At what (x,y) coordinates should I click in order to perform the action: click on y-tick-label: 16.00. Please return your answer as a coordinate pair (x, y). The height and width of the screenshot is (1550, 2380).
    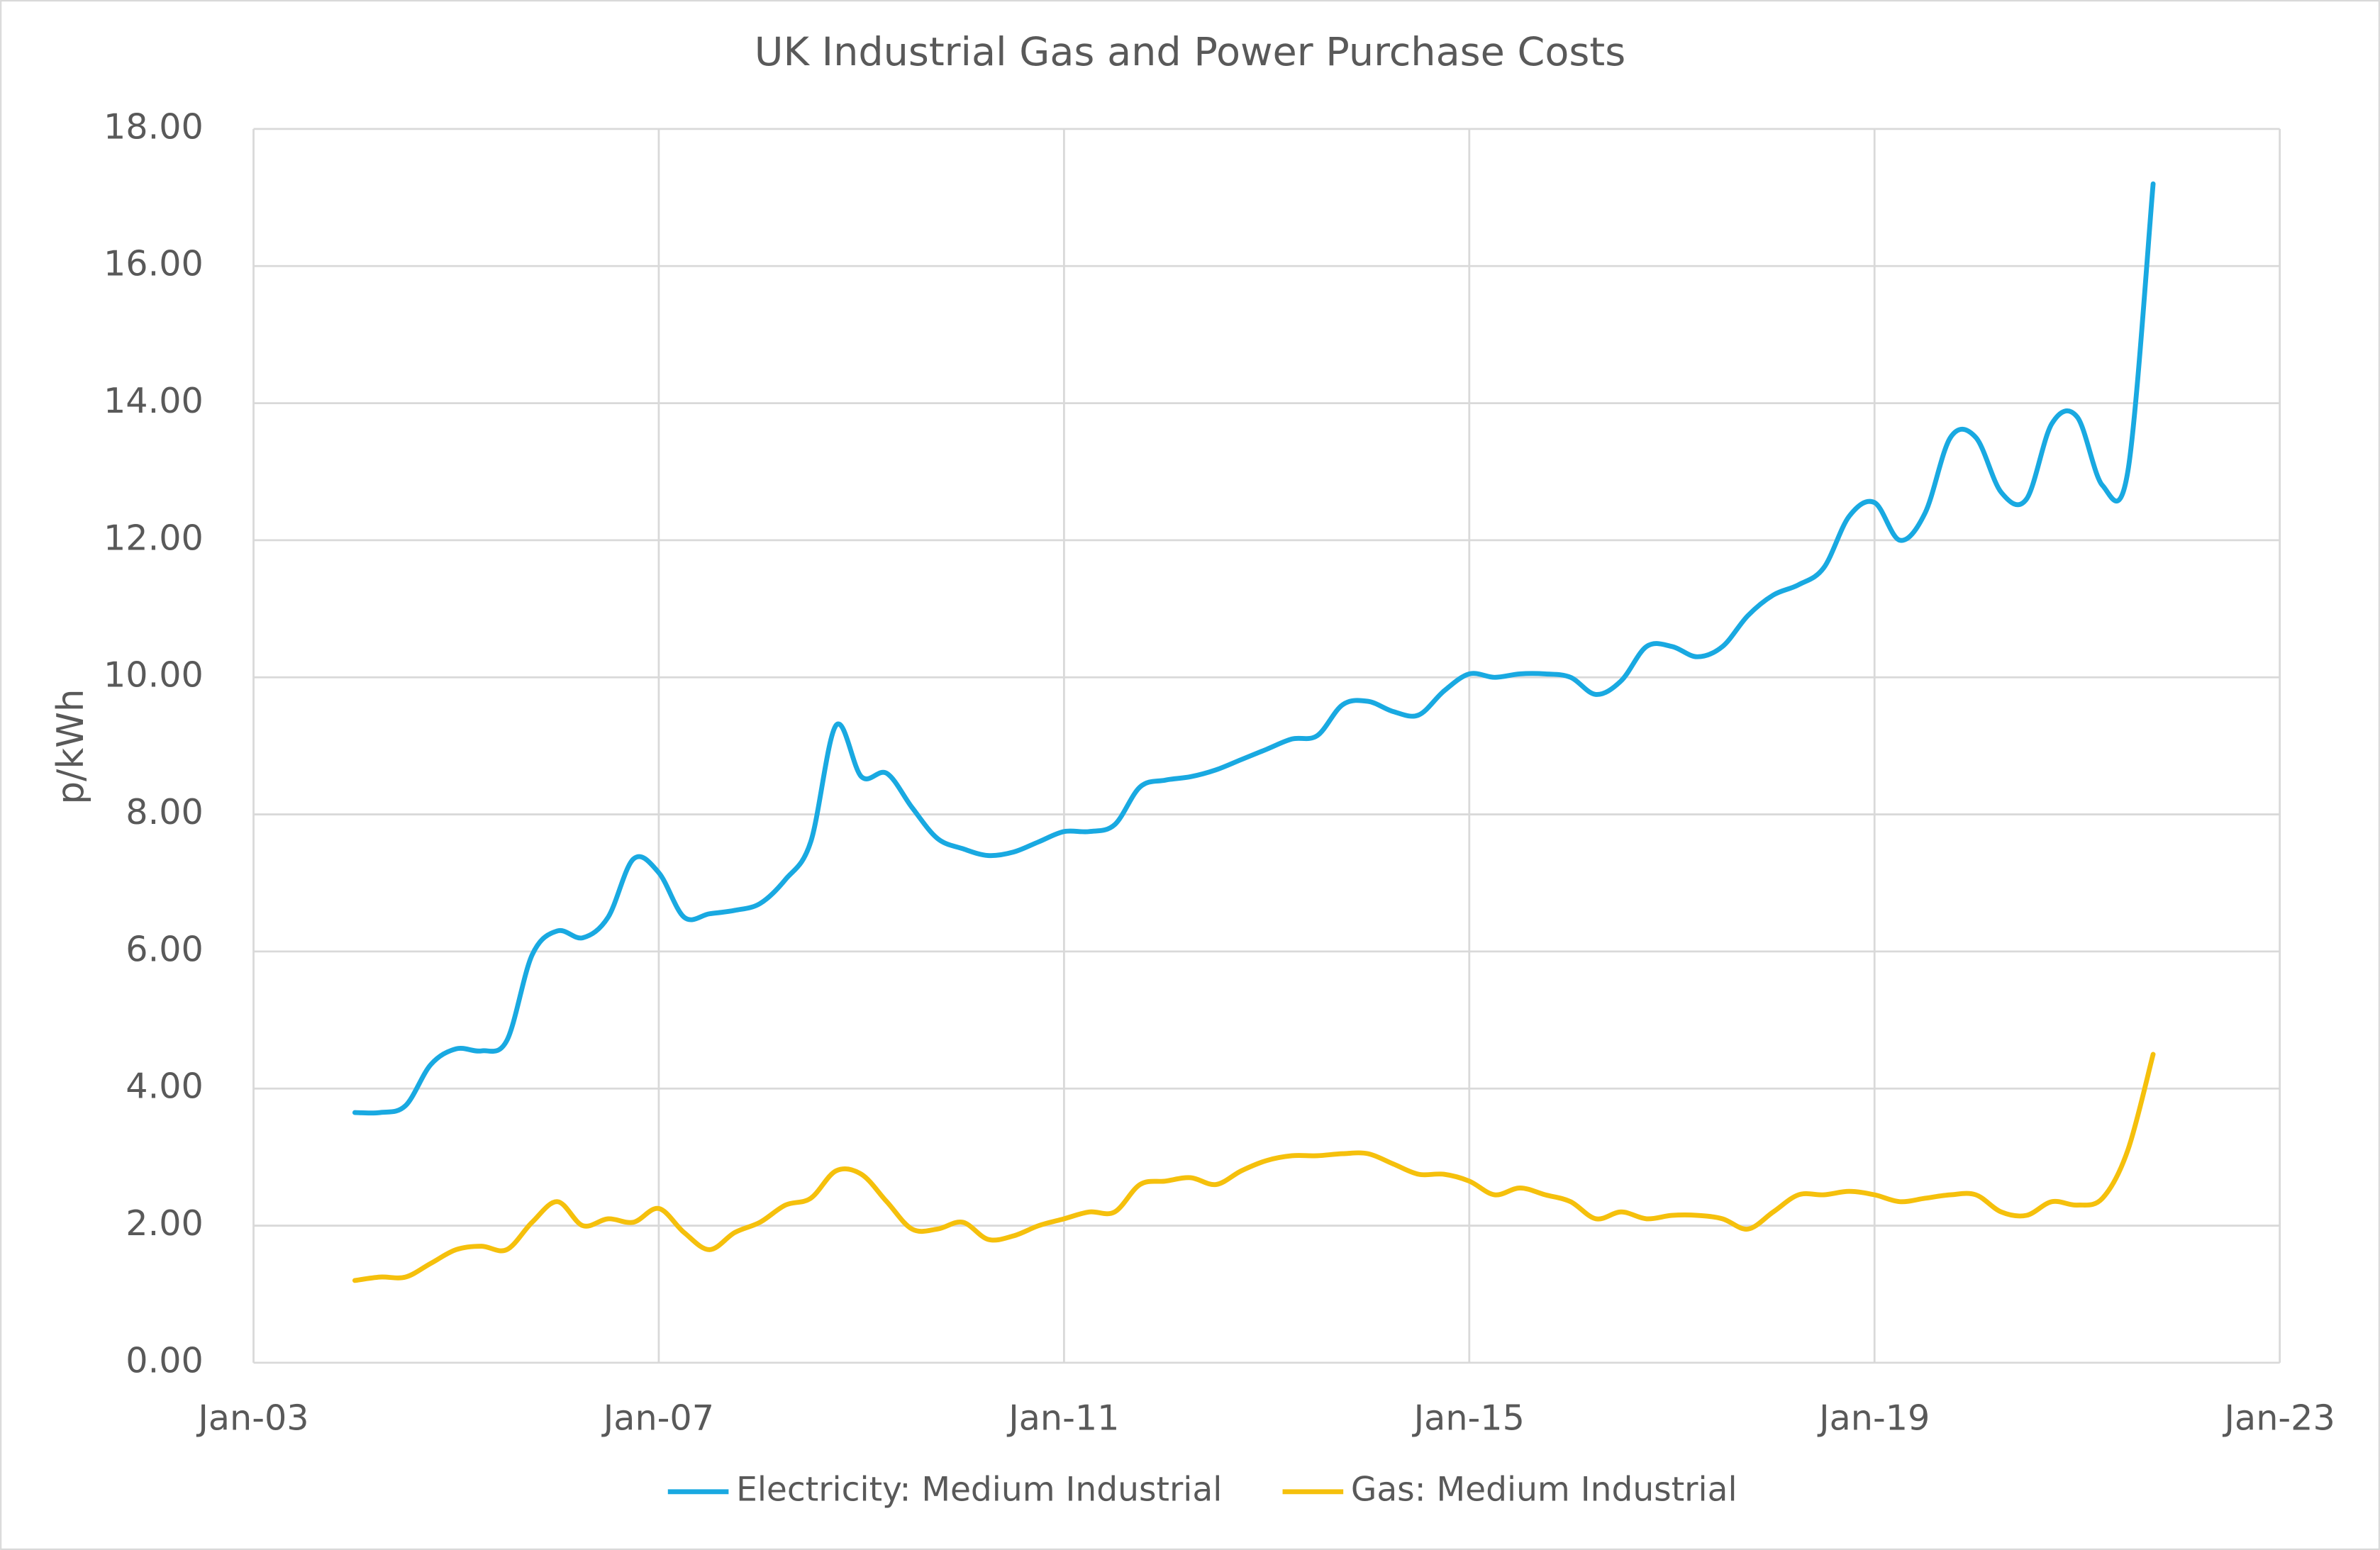
    Looking at the image, I should click on (154, 263).